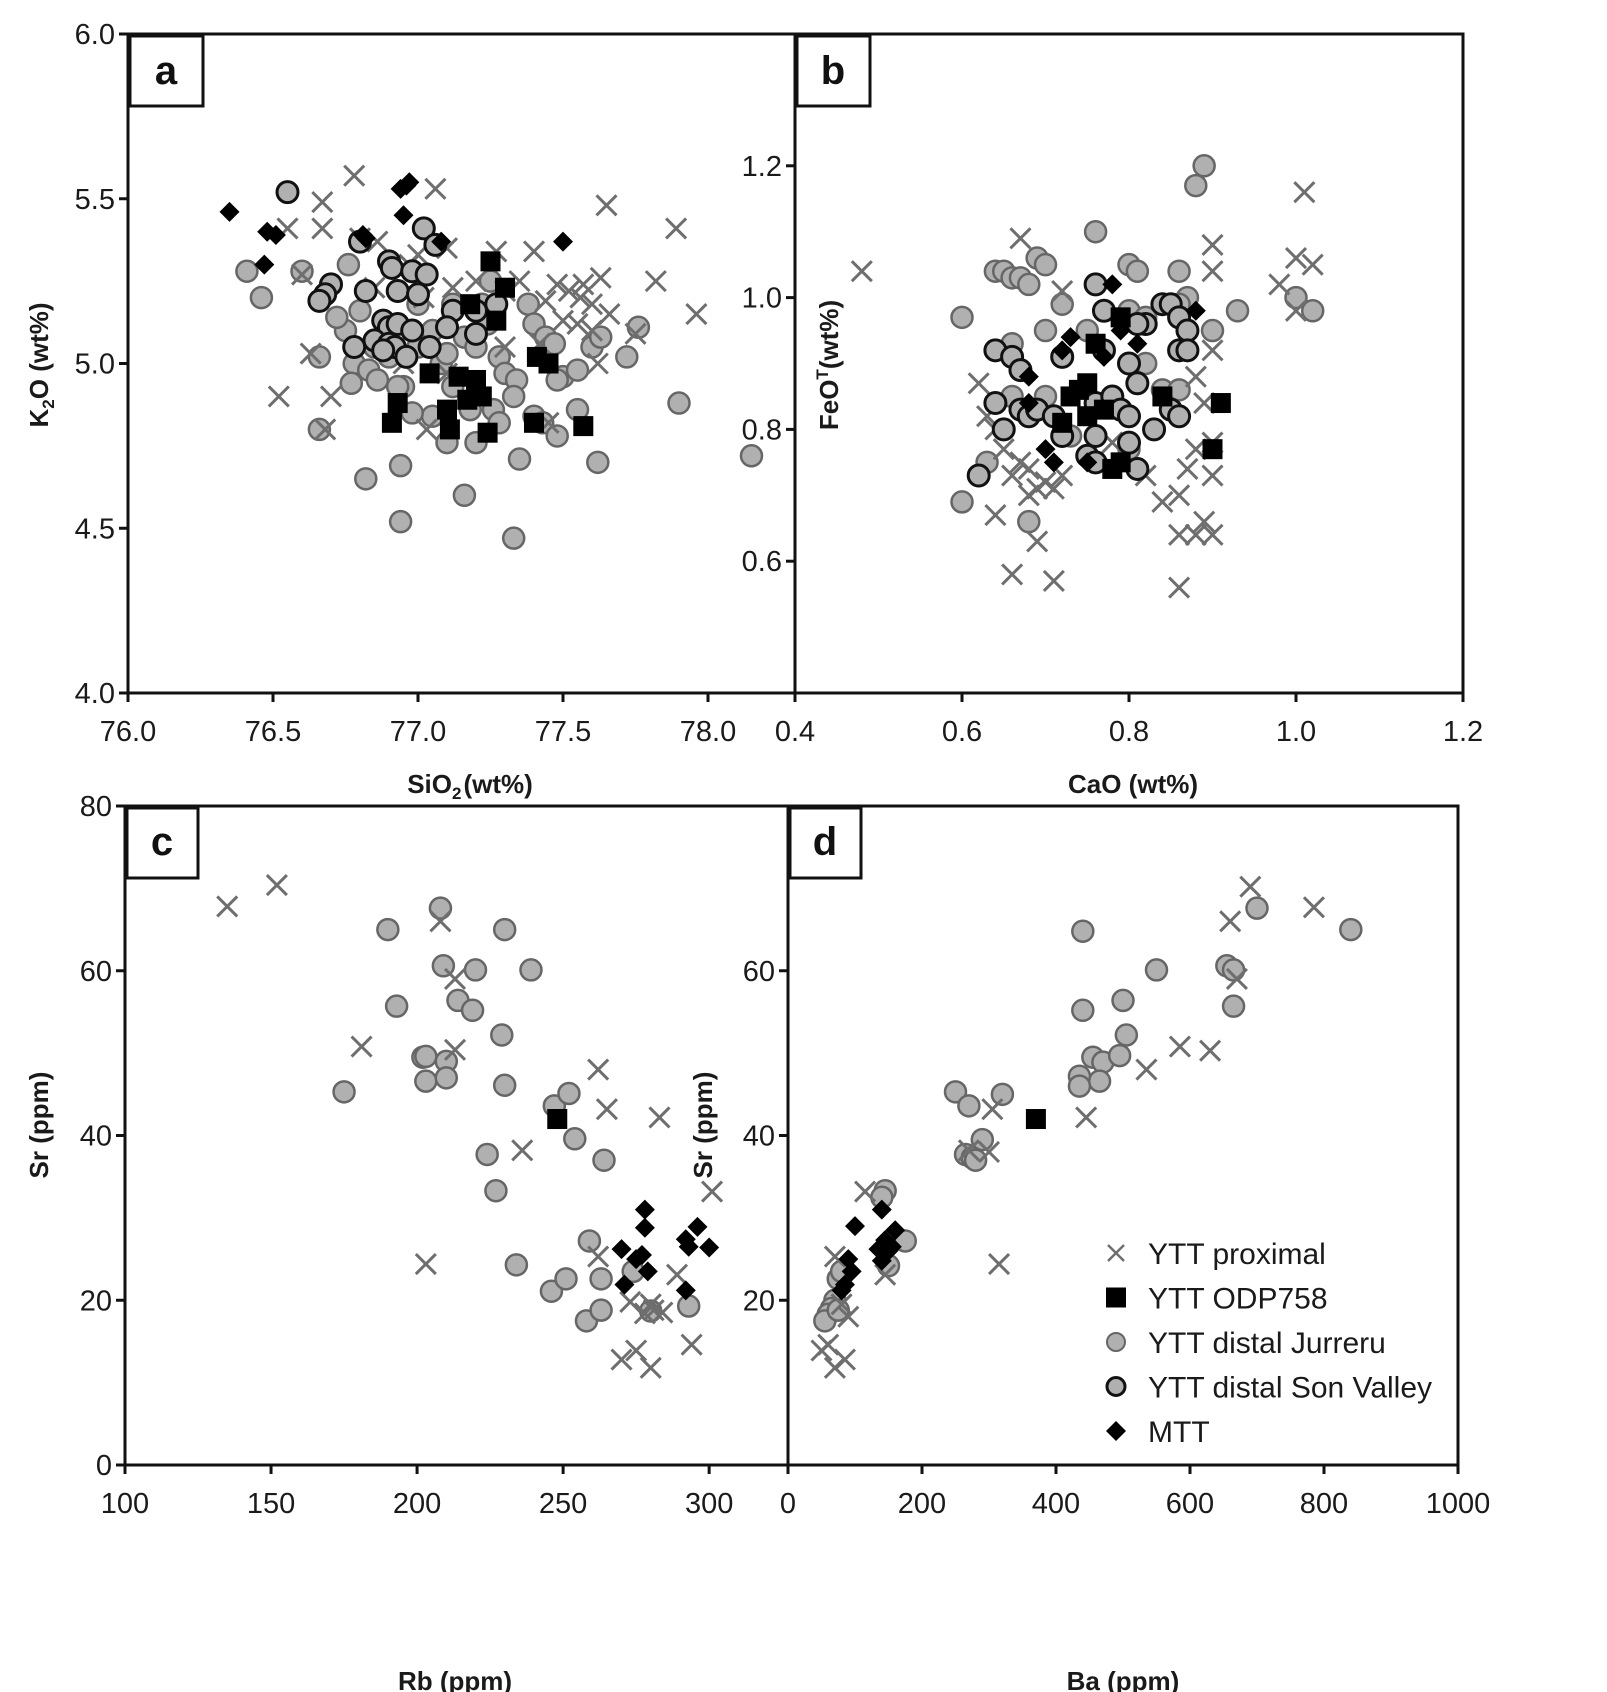 Image resolution: width=1607 pixels, height=1692 pixels. I want to click on y-tick-label-a: 5.5, so click(95, 200).